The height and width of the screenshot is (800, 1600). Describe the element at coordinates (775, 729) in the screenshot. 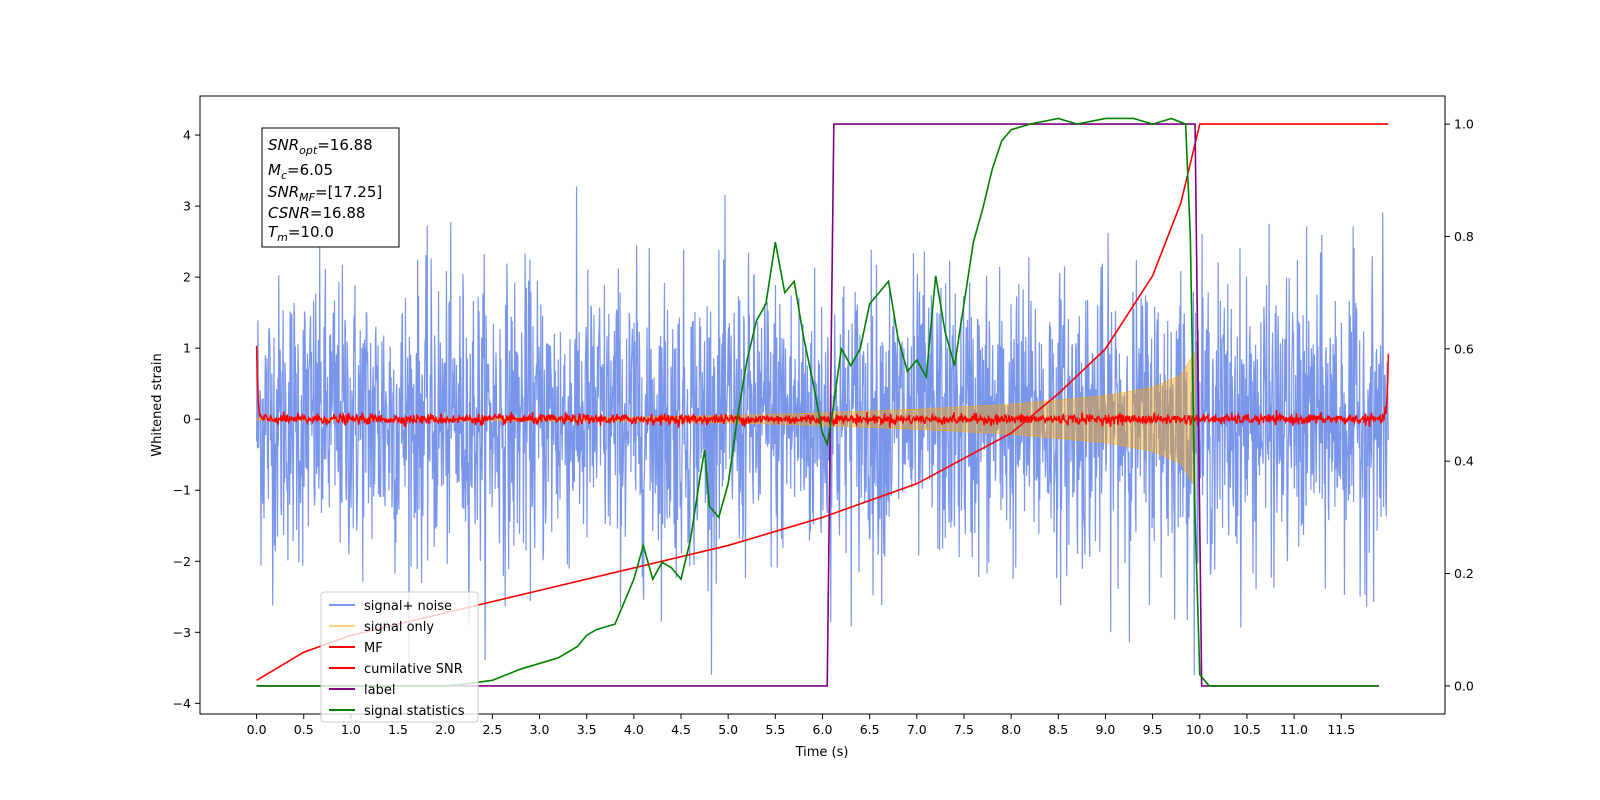

I see `x-tick-label: 5.5` at that location.